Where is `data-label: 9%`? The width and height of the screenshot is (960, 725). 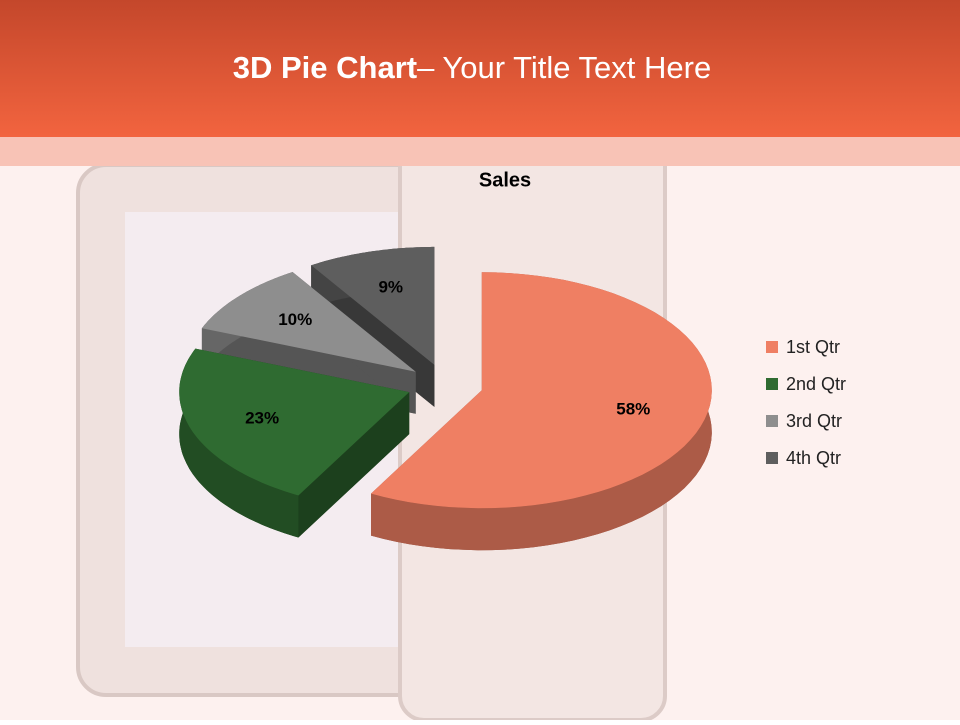 data-label: 9% is located at coordinates (390, 286).